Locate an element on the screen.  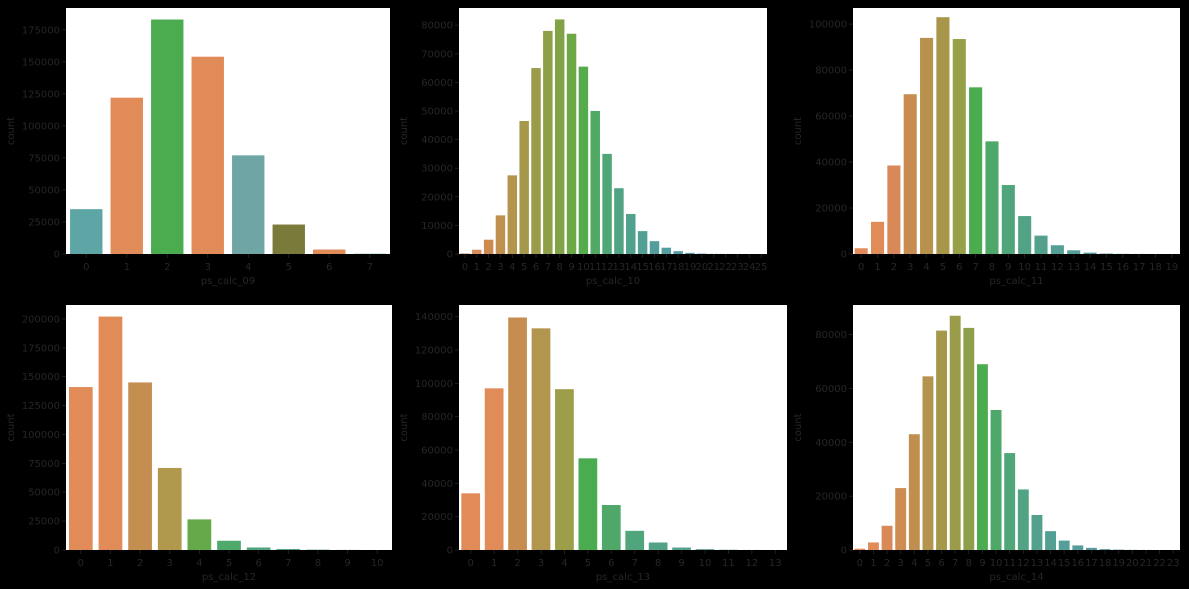
x-axis-label: ps_calc_11 is located at coordinates (1016, 281).